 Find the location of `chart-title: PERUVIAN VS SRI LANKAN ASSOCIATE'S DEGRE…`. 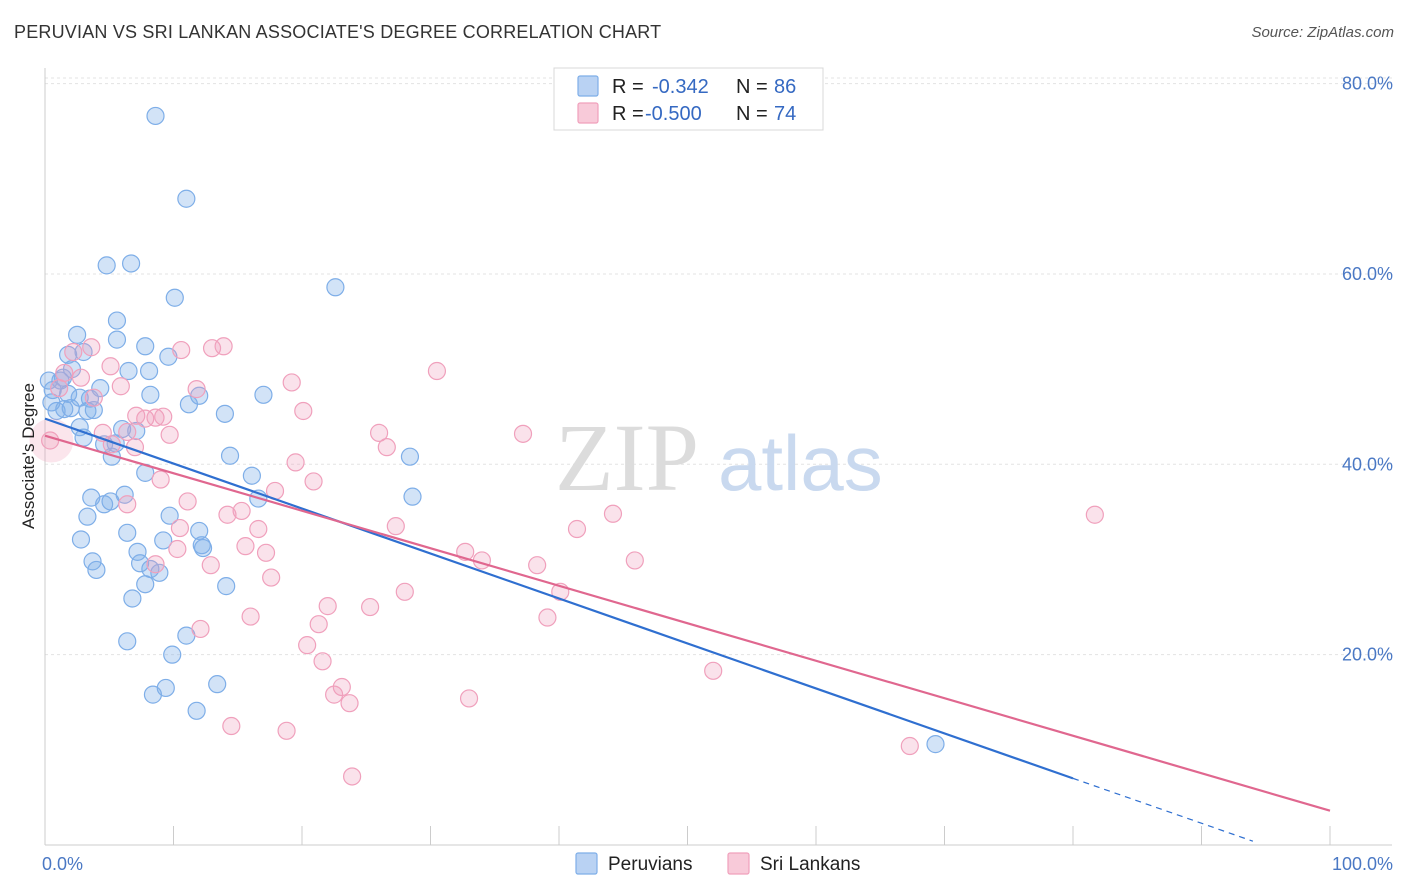

chart-title: PERUVIAN VS SRI LANKAN ASSOCIATE'S DEGRE… is located at coordinates (338, 32).